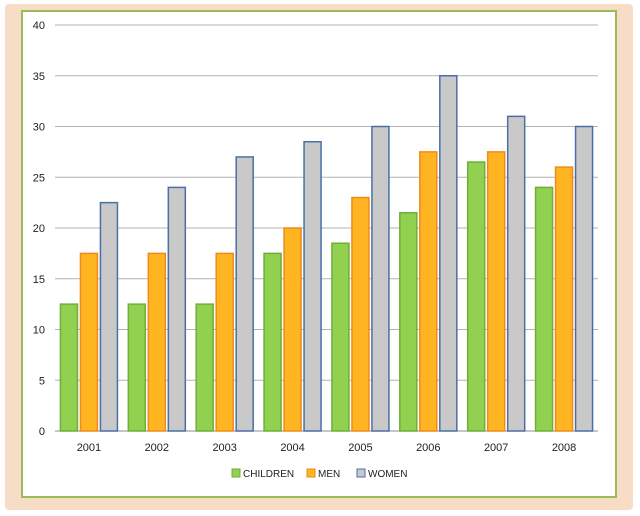 The image size is (640, 516). What do you see at coordinates (157, 448) in the screenshot?
I see `x-tick-label: 2002` at bounding box center [157, 448].